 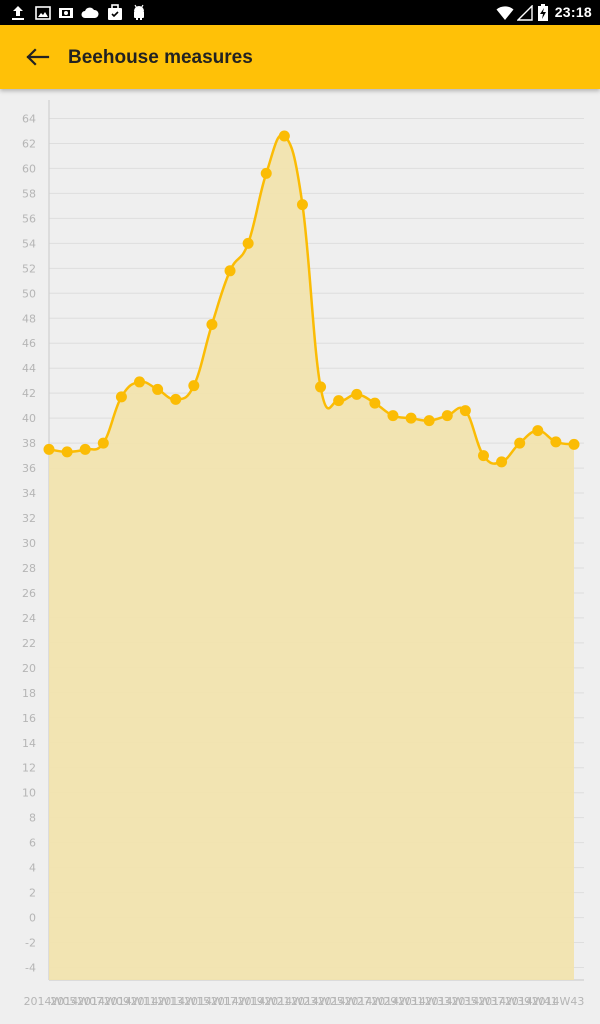 I want to click on y-tick-label: 56, so click(x=29, y=218).